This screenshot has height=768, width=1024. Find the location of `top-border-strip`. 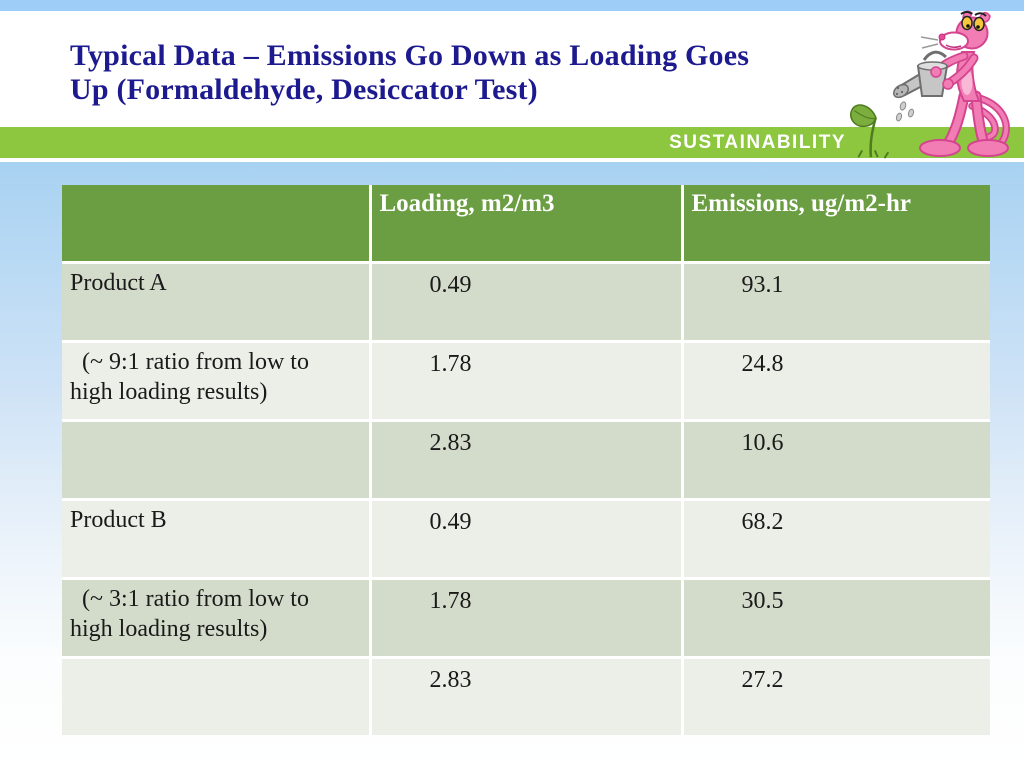

top-border-strip is located at coordinates (512, 5).